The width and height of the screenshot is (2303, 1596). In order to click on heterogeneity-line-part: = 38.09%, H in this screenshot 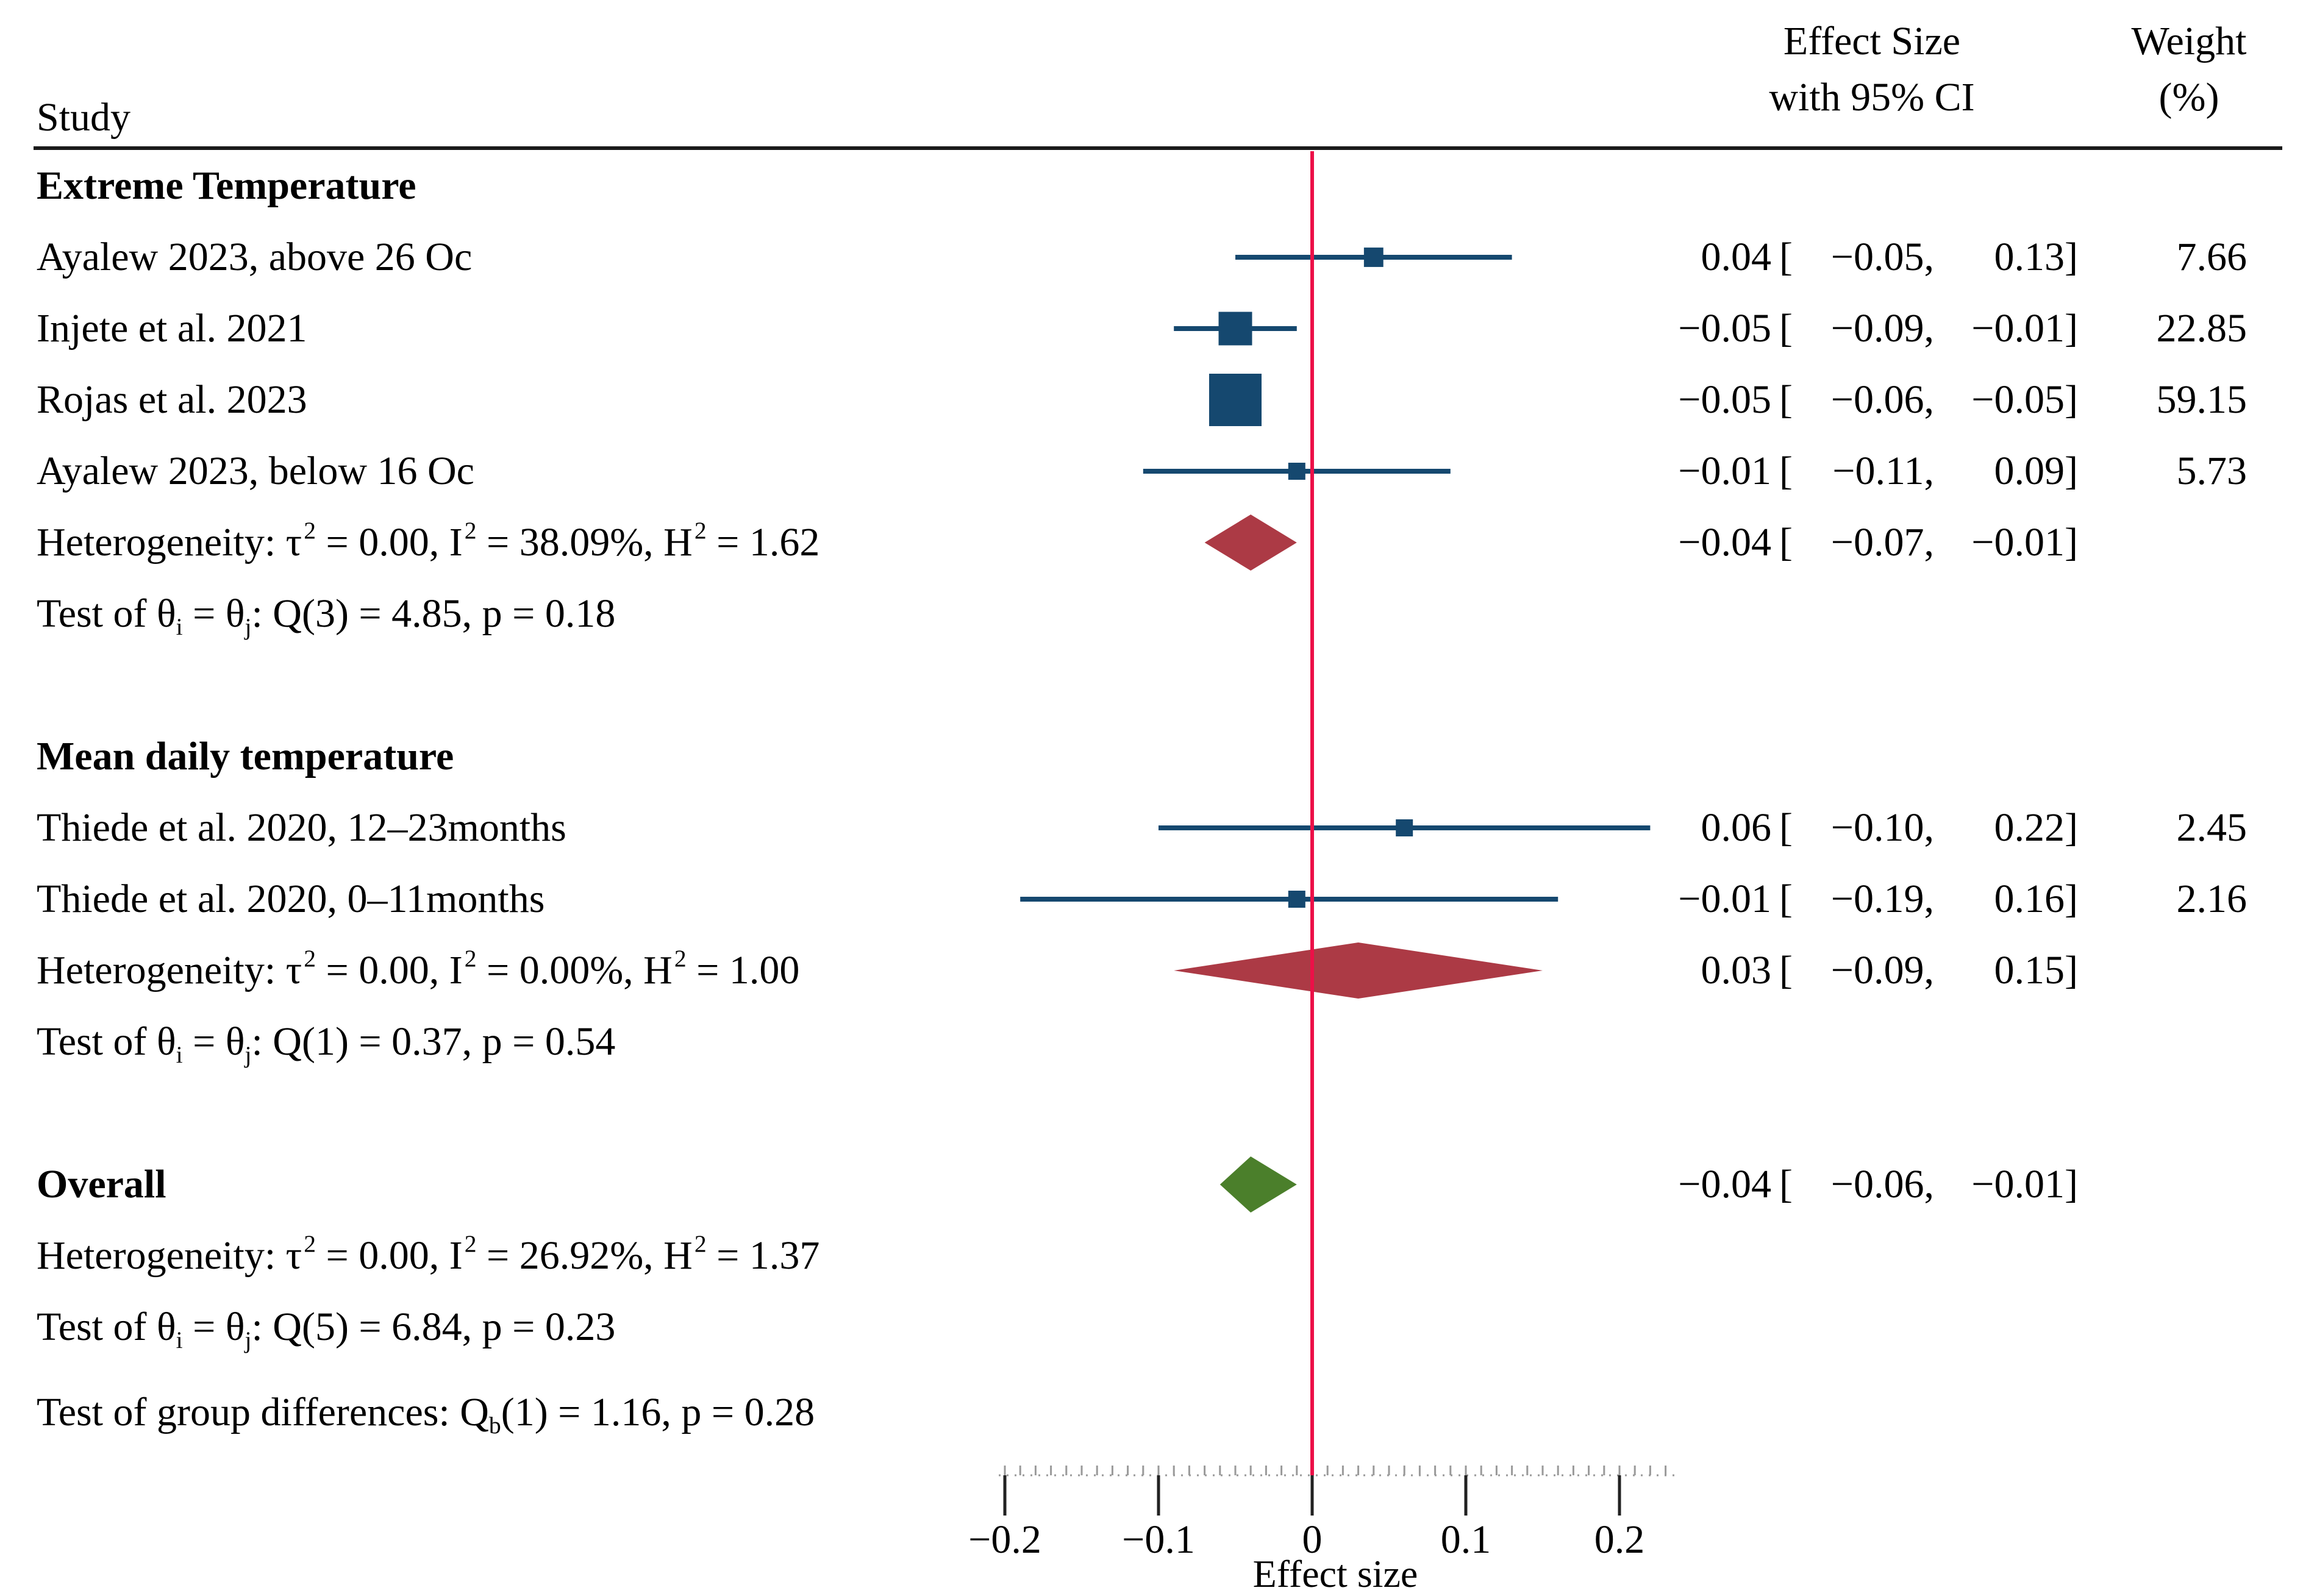, I will do `click(584, 542)`.